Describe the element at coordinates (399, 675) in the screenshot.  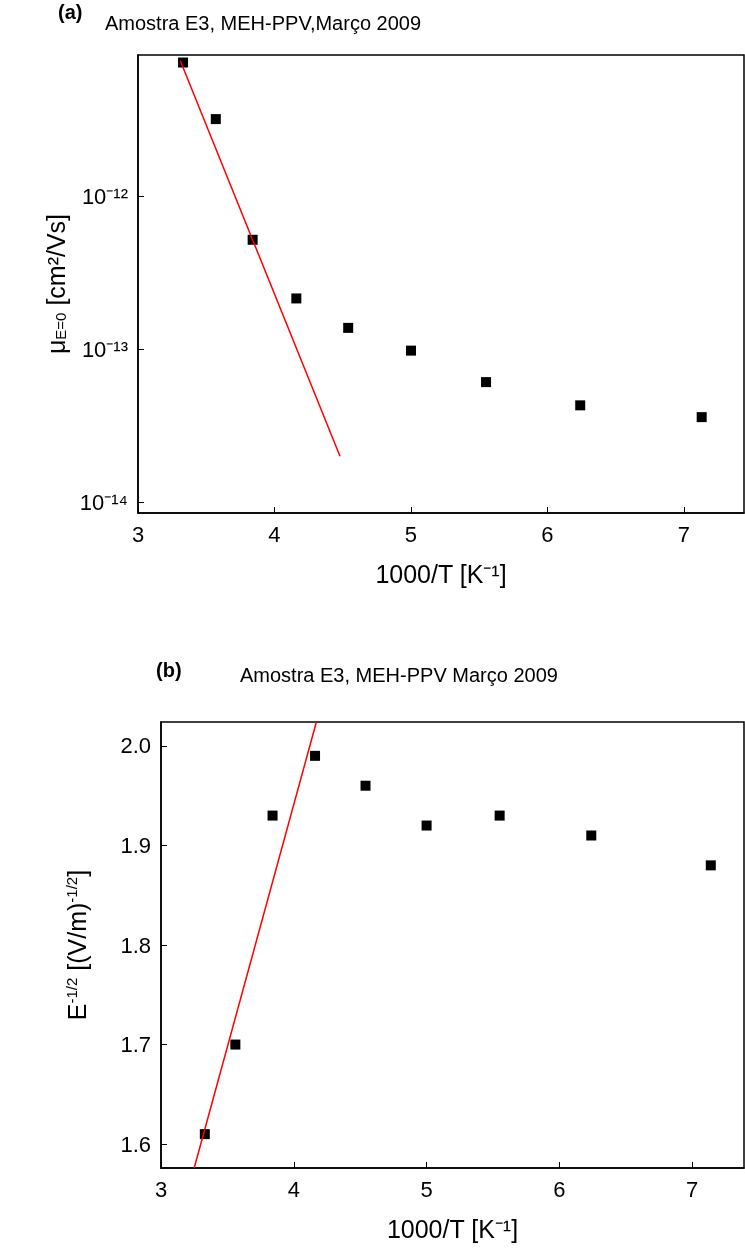
I see `chart-title: Amostra E3, MEH-PPV Março 2009` at that location.